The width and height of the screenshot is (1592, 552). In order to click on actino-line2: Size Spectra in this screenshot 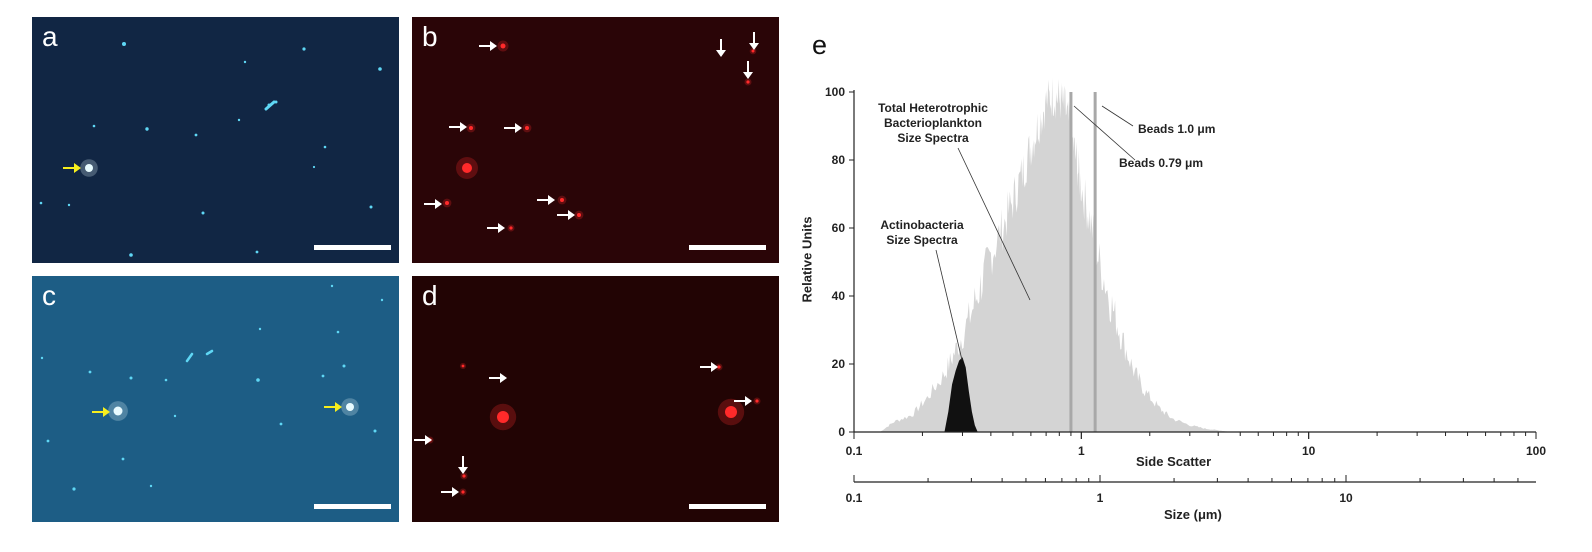, I will do `click(922, 240)`.